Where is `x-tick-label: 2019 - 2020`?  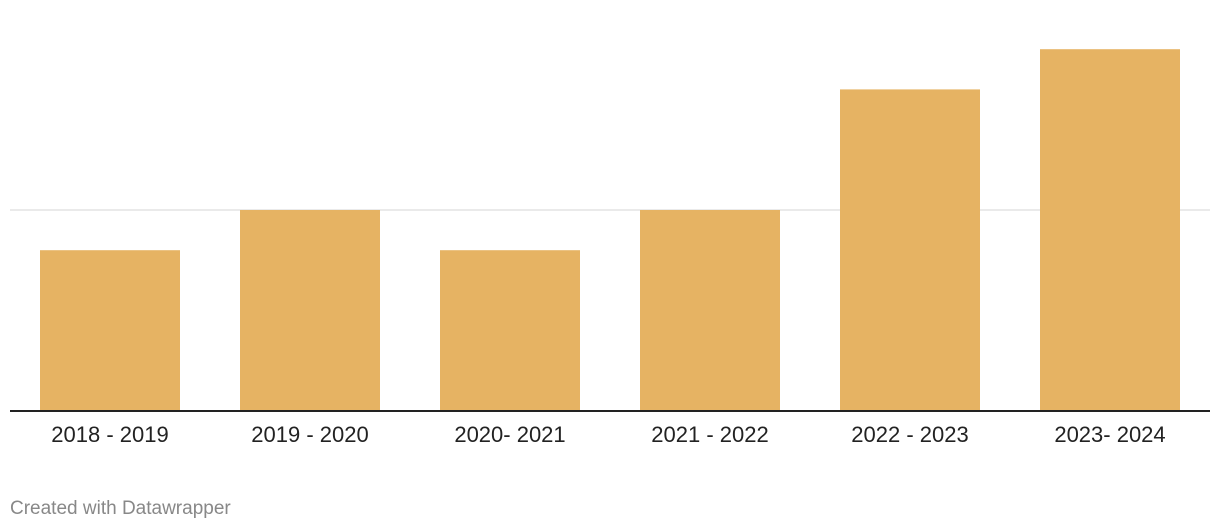
x-tick-label: 2019 - 2020 is located at coordinates (309, 434).